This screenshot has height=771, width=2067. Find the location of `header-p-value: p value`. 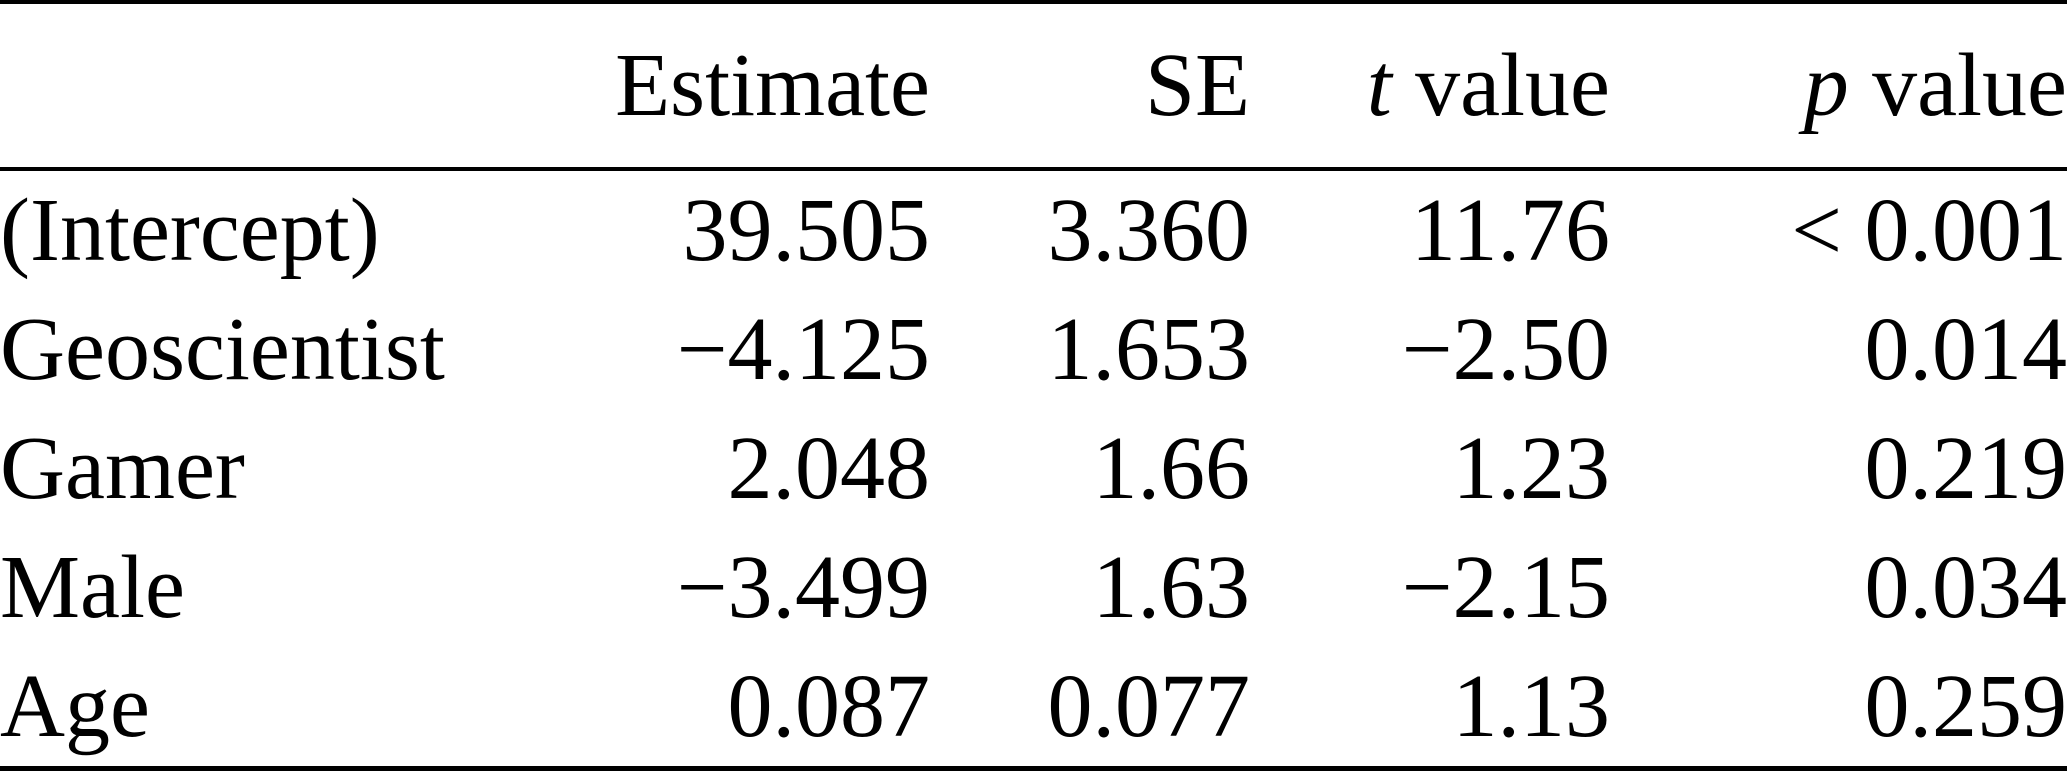

header-p-value: p value is located at coordinates (1838, 86).